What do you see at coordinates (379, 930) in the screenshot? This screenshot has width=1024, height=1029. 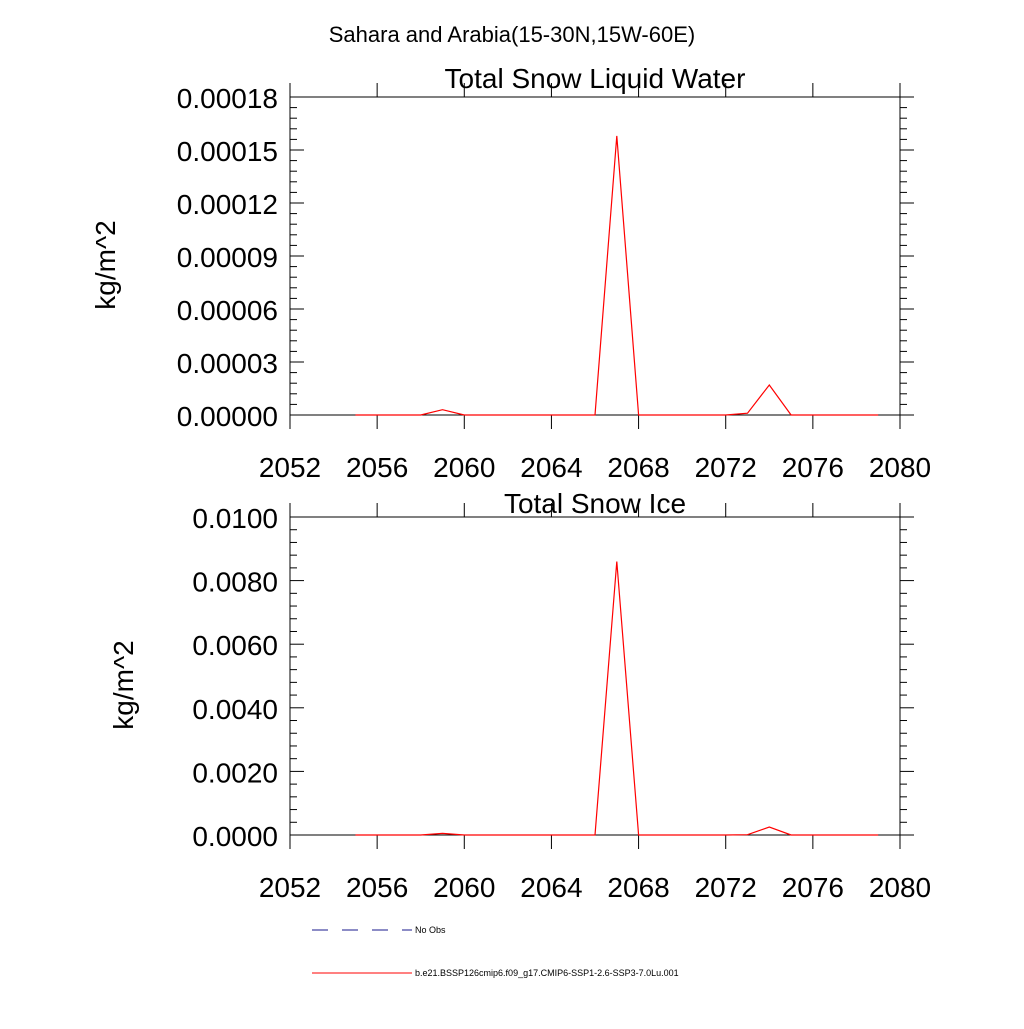 I see `legend-entry-no-obs: No Obs` at bounding box center [379, 930].